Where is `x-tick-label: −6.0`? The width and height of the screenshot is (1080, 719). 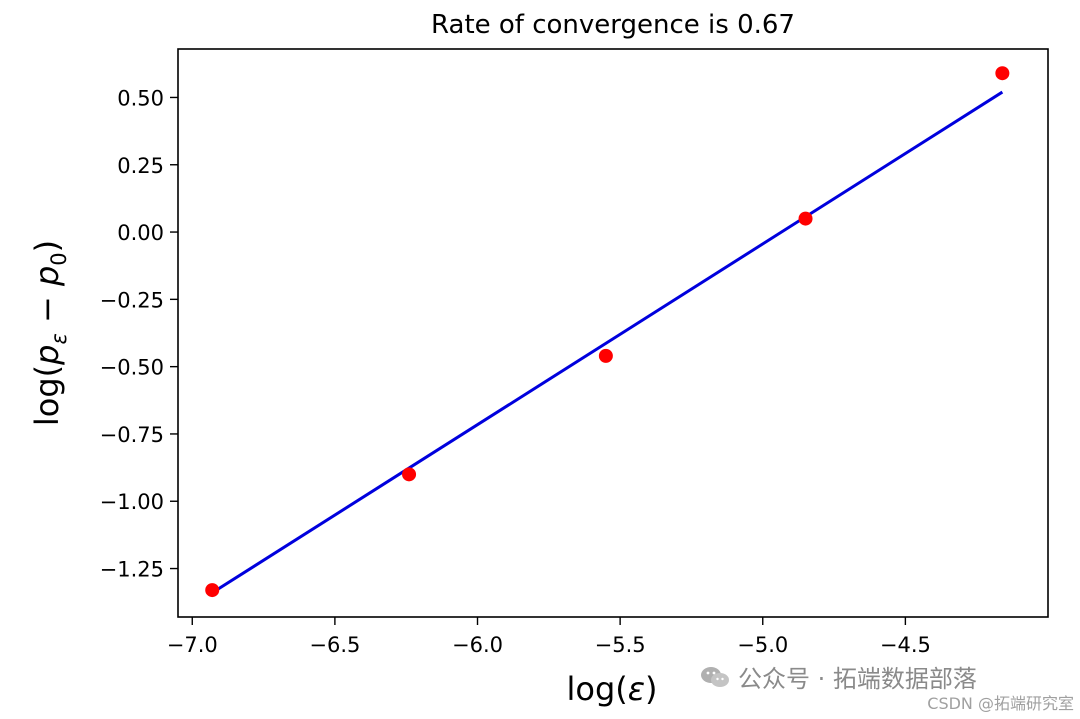 x-tick-label: −6.0 is located at coordinates (477, 645).